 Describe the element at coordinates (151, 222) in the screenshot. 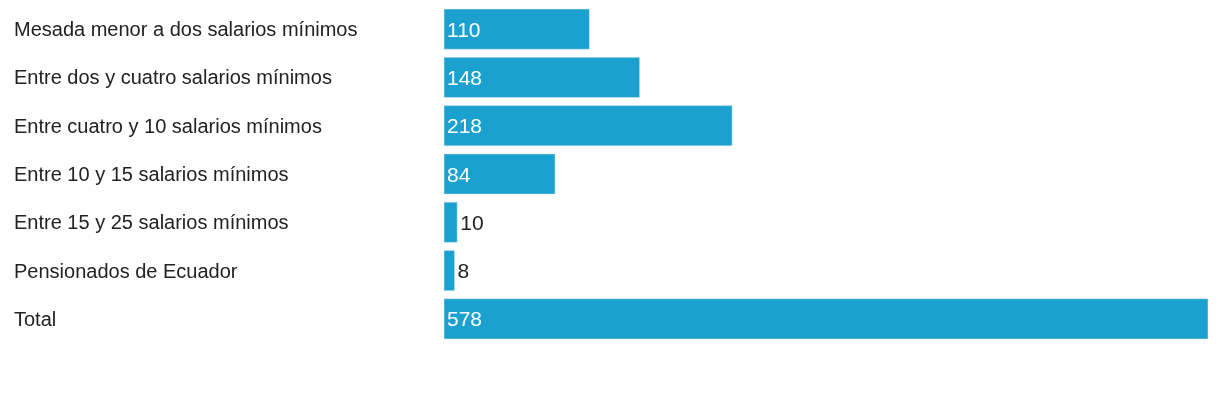

I see `y-tick-label: Entre 15 y 25 salarios mínimos` at that location.